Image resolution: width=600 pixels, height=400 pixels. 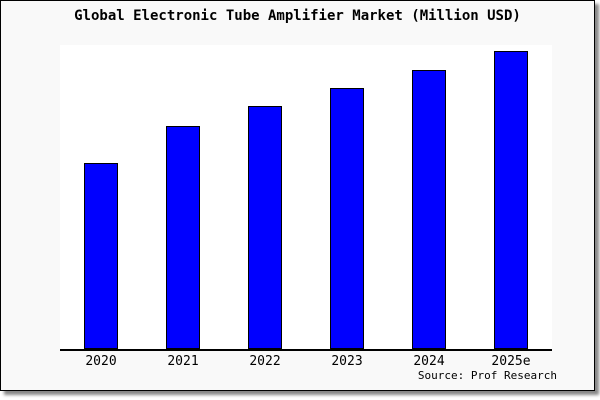 What do you see at coordinates (101, 255) in the screenshot?
I see `bar-2020` at bounding box center [101, 255].